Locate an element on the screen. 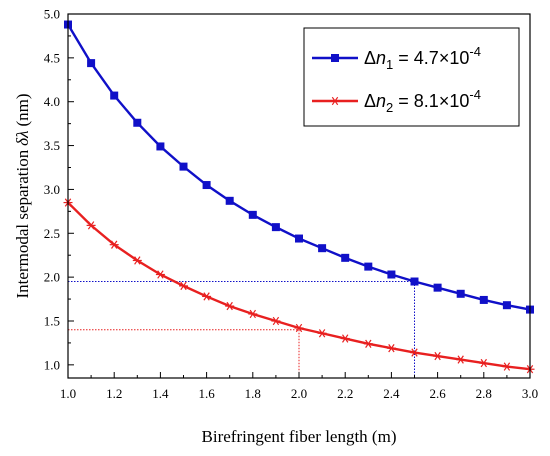  legend-equation: = 8.1×10 is located at coordinates (431, 101).